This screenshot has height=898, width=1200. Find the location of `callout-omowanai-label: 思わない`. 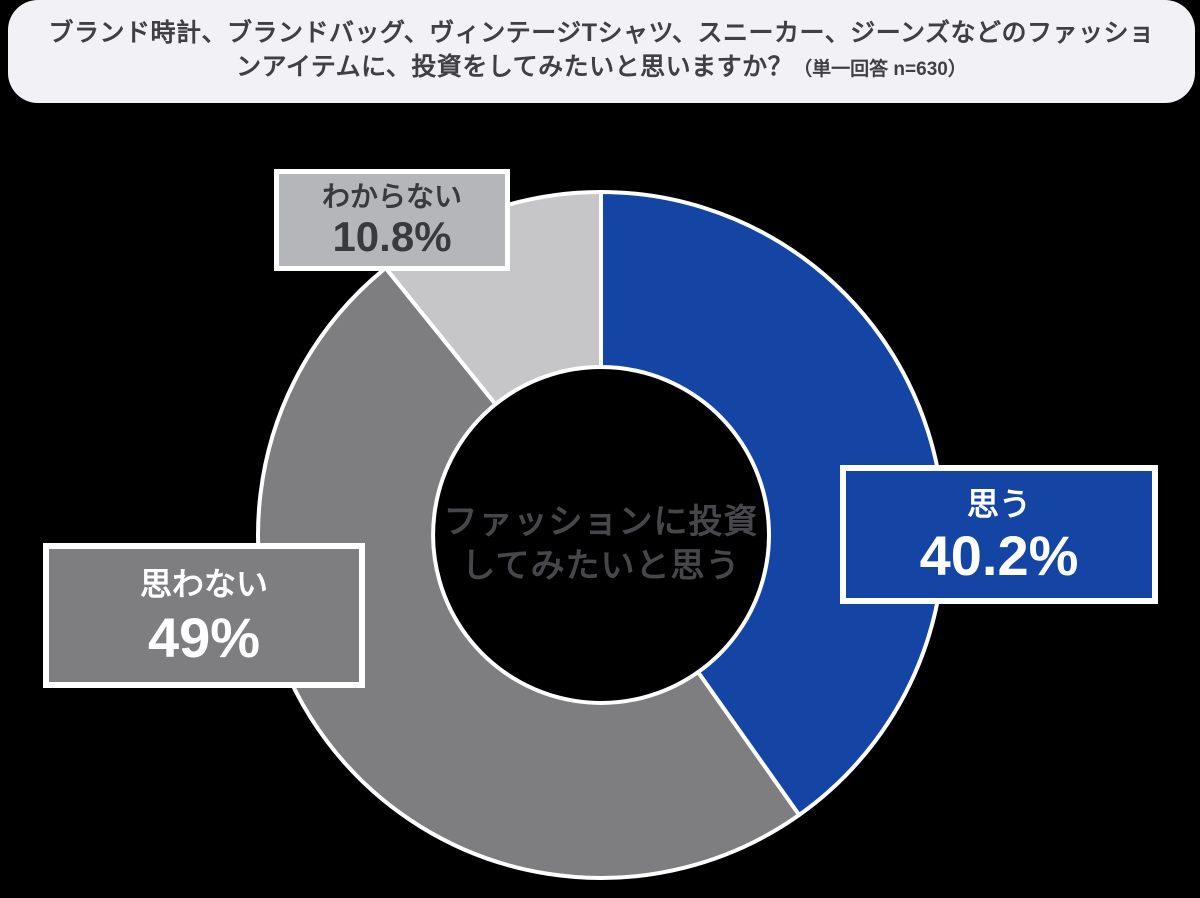

callout-omowanai-label: 思わない is located at coordinates (203, 583).